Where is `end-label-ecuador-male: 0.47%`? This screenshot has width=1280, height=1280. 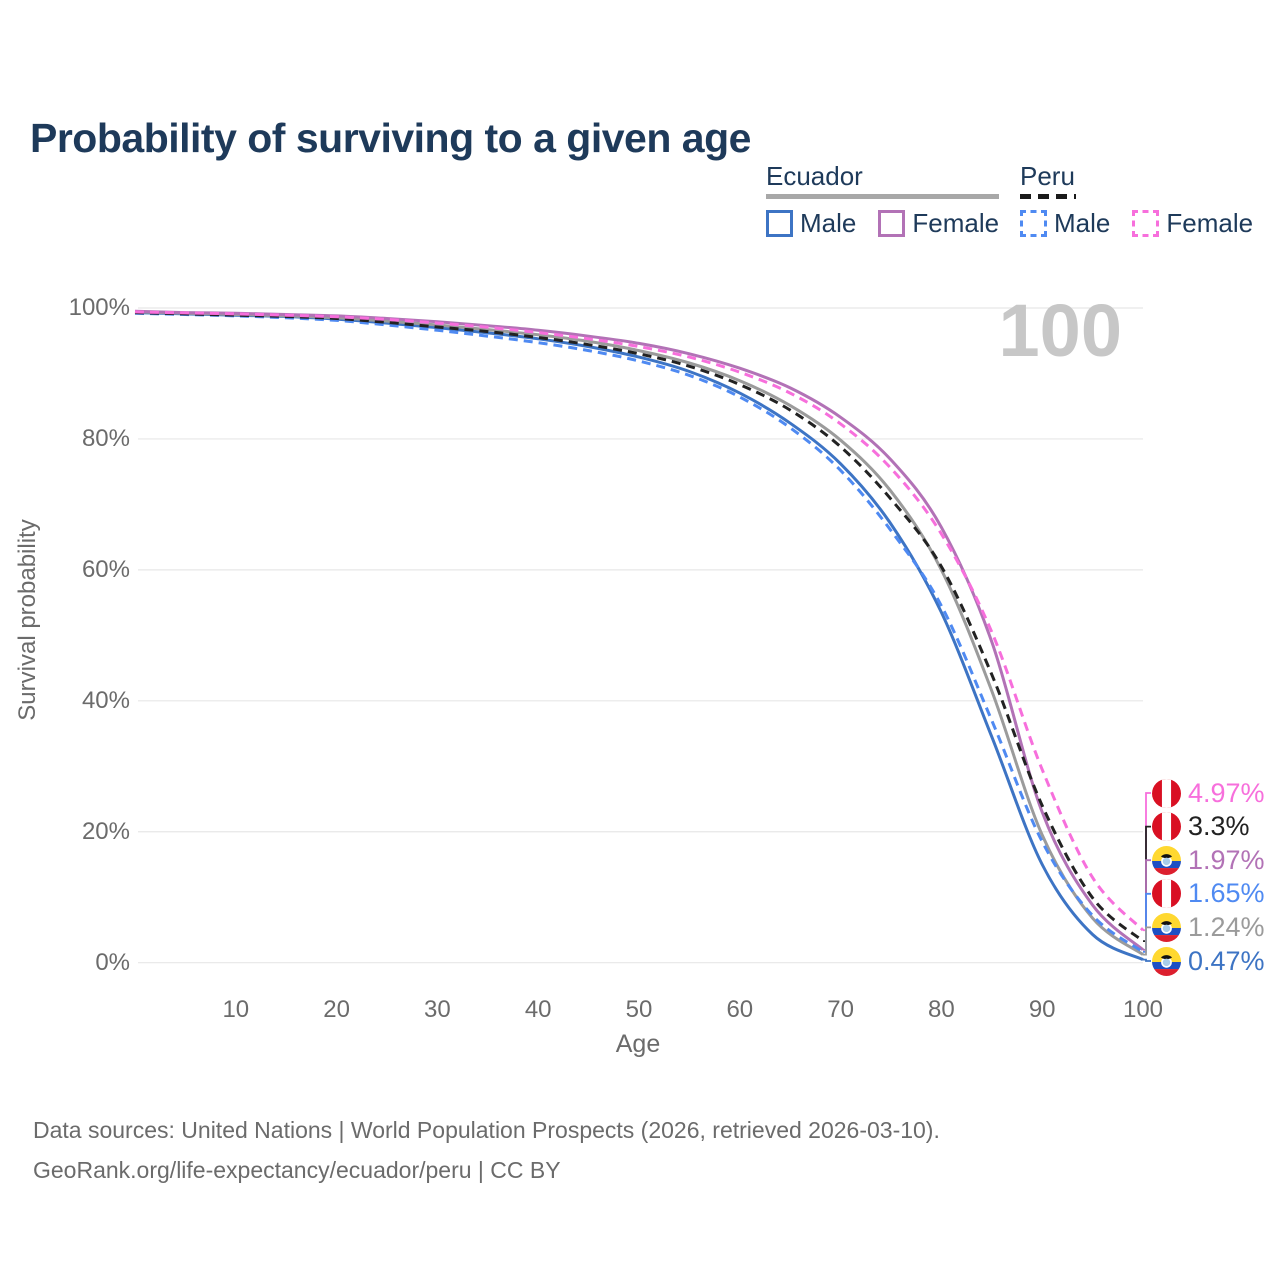 end-label-ecuador-male: 0.47% is located at coordinates (1208, 961).